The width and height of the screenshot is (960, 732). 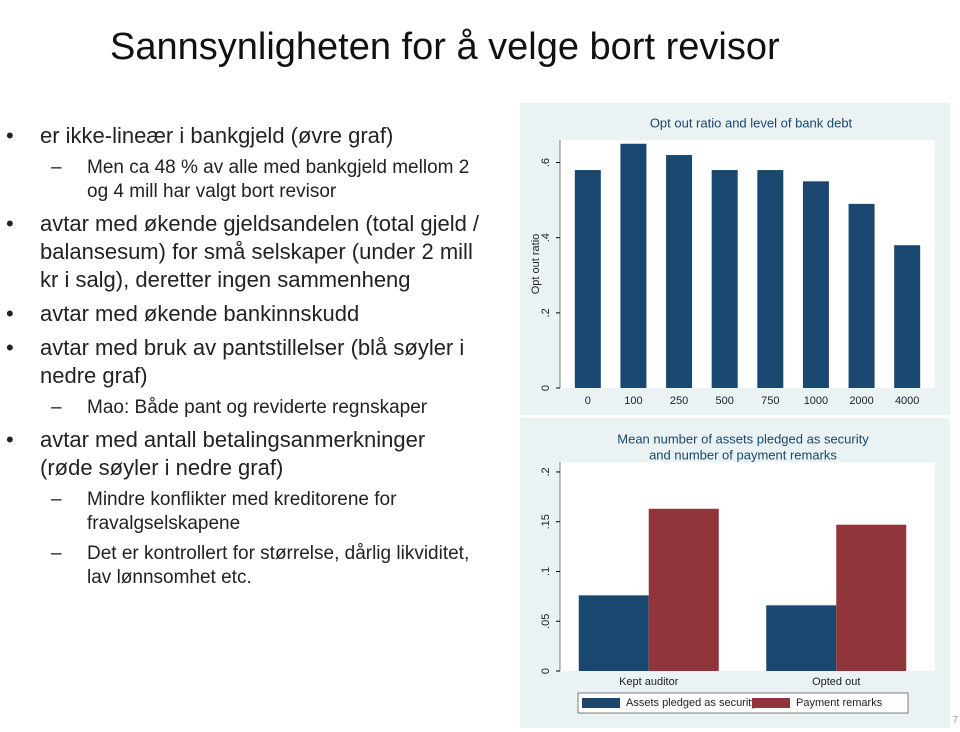 I want to click on y-tick-label: .6, so click(x=546, y=162).